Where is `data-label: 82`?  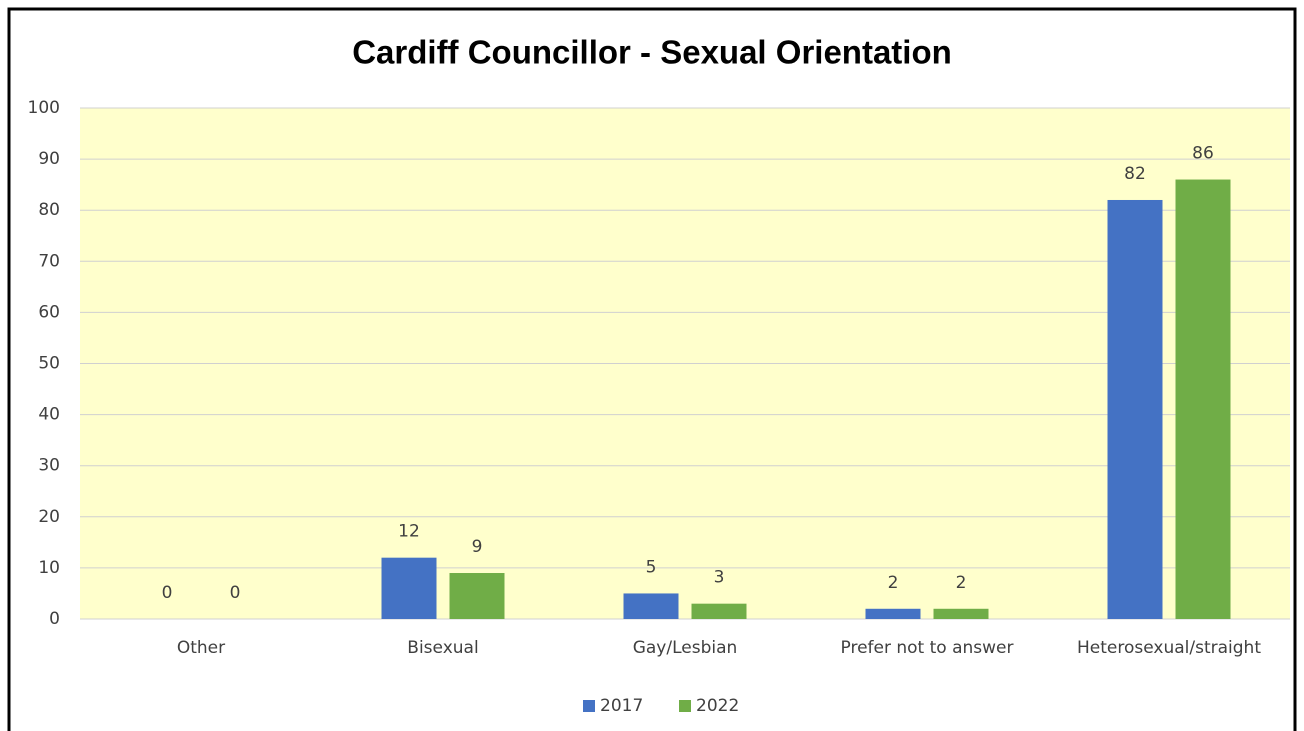 data-label: 82 is located at coordinates (1135, 174).